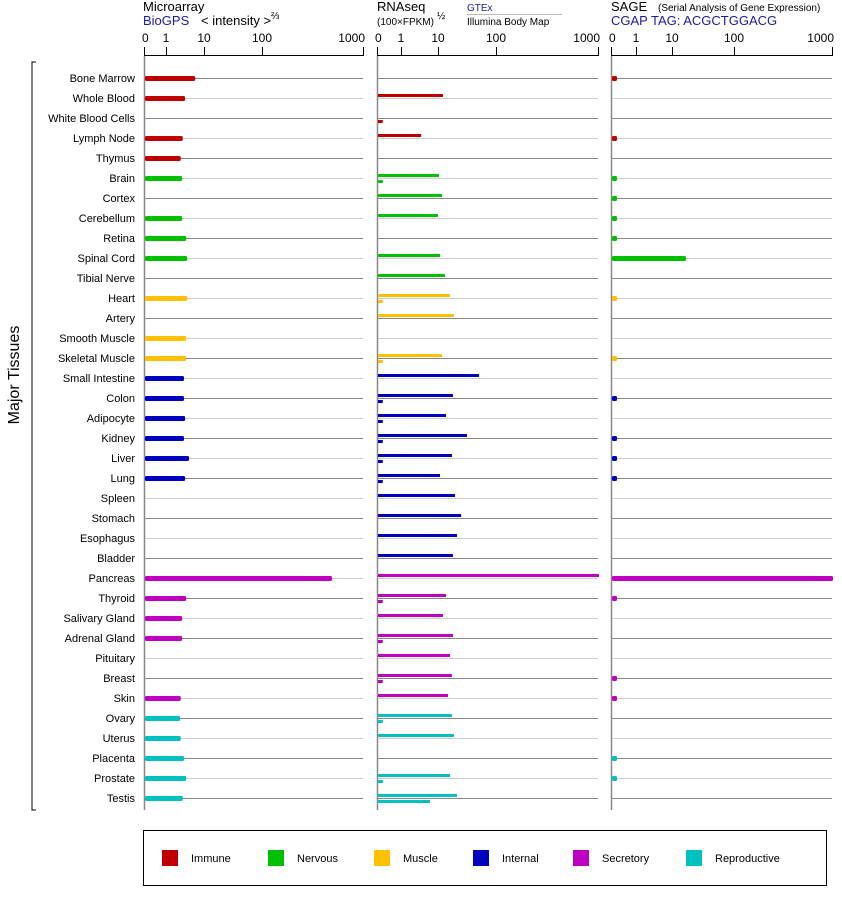 The image size is (842, 905). What do you see at coordinates (122, 179) in the screenshot?
I see `tissue-label: Brain` at bounding box center [122, 179].